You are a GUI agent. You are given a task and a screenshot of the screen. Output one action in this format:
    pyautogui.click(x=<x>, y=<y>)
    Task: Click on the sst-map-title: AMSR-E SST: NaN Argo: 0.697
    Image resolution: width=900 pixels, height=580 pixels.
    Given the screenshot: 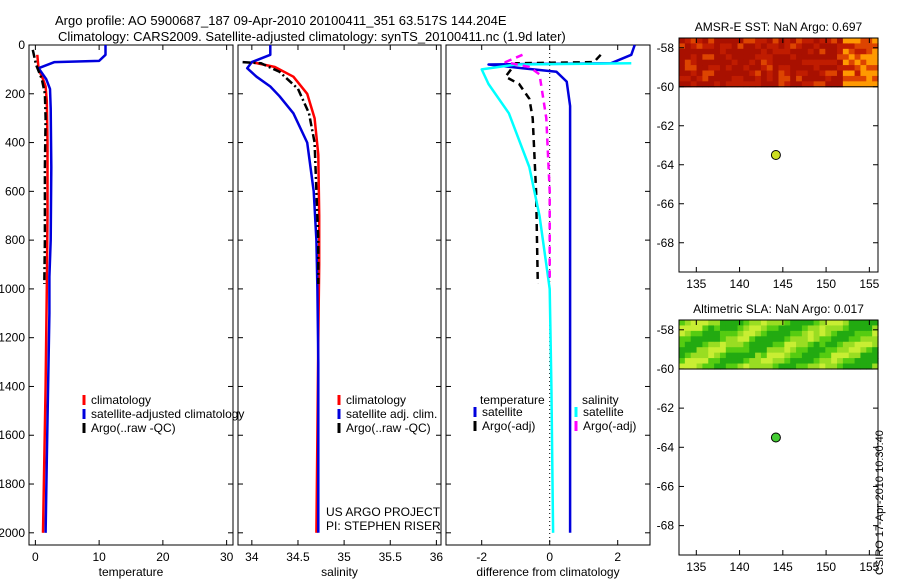 What is the action you would take?
    pyautogui.click(x=779, y=27)
    